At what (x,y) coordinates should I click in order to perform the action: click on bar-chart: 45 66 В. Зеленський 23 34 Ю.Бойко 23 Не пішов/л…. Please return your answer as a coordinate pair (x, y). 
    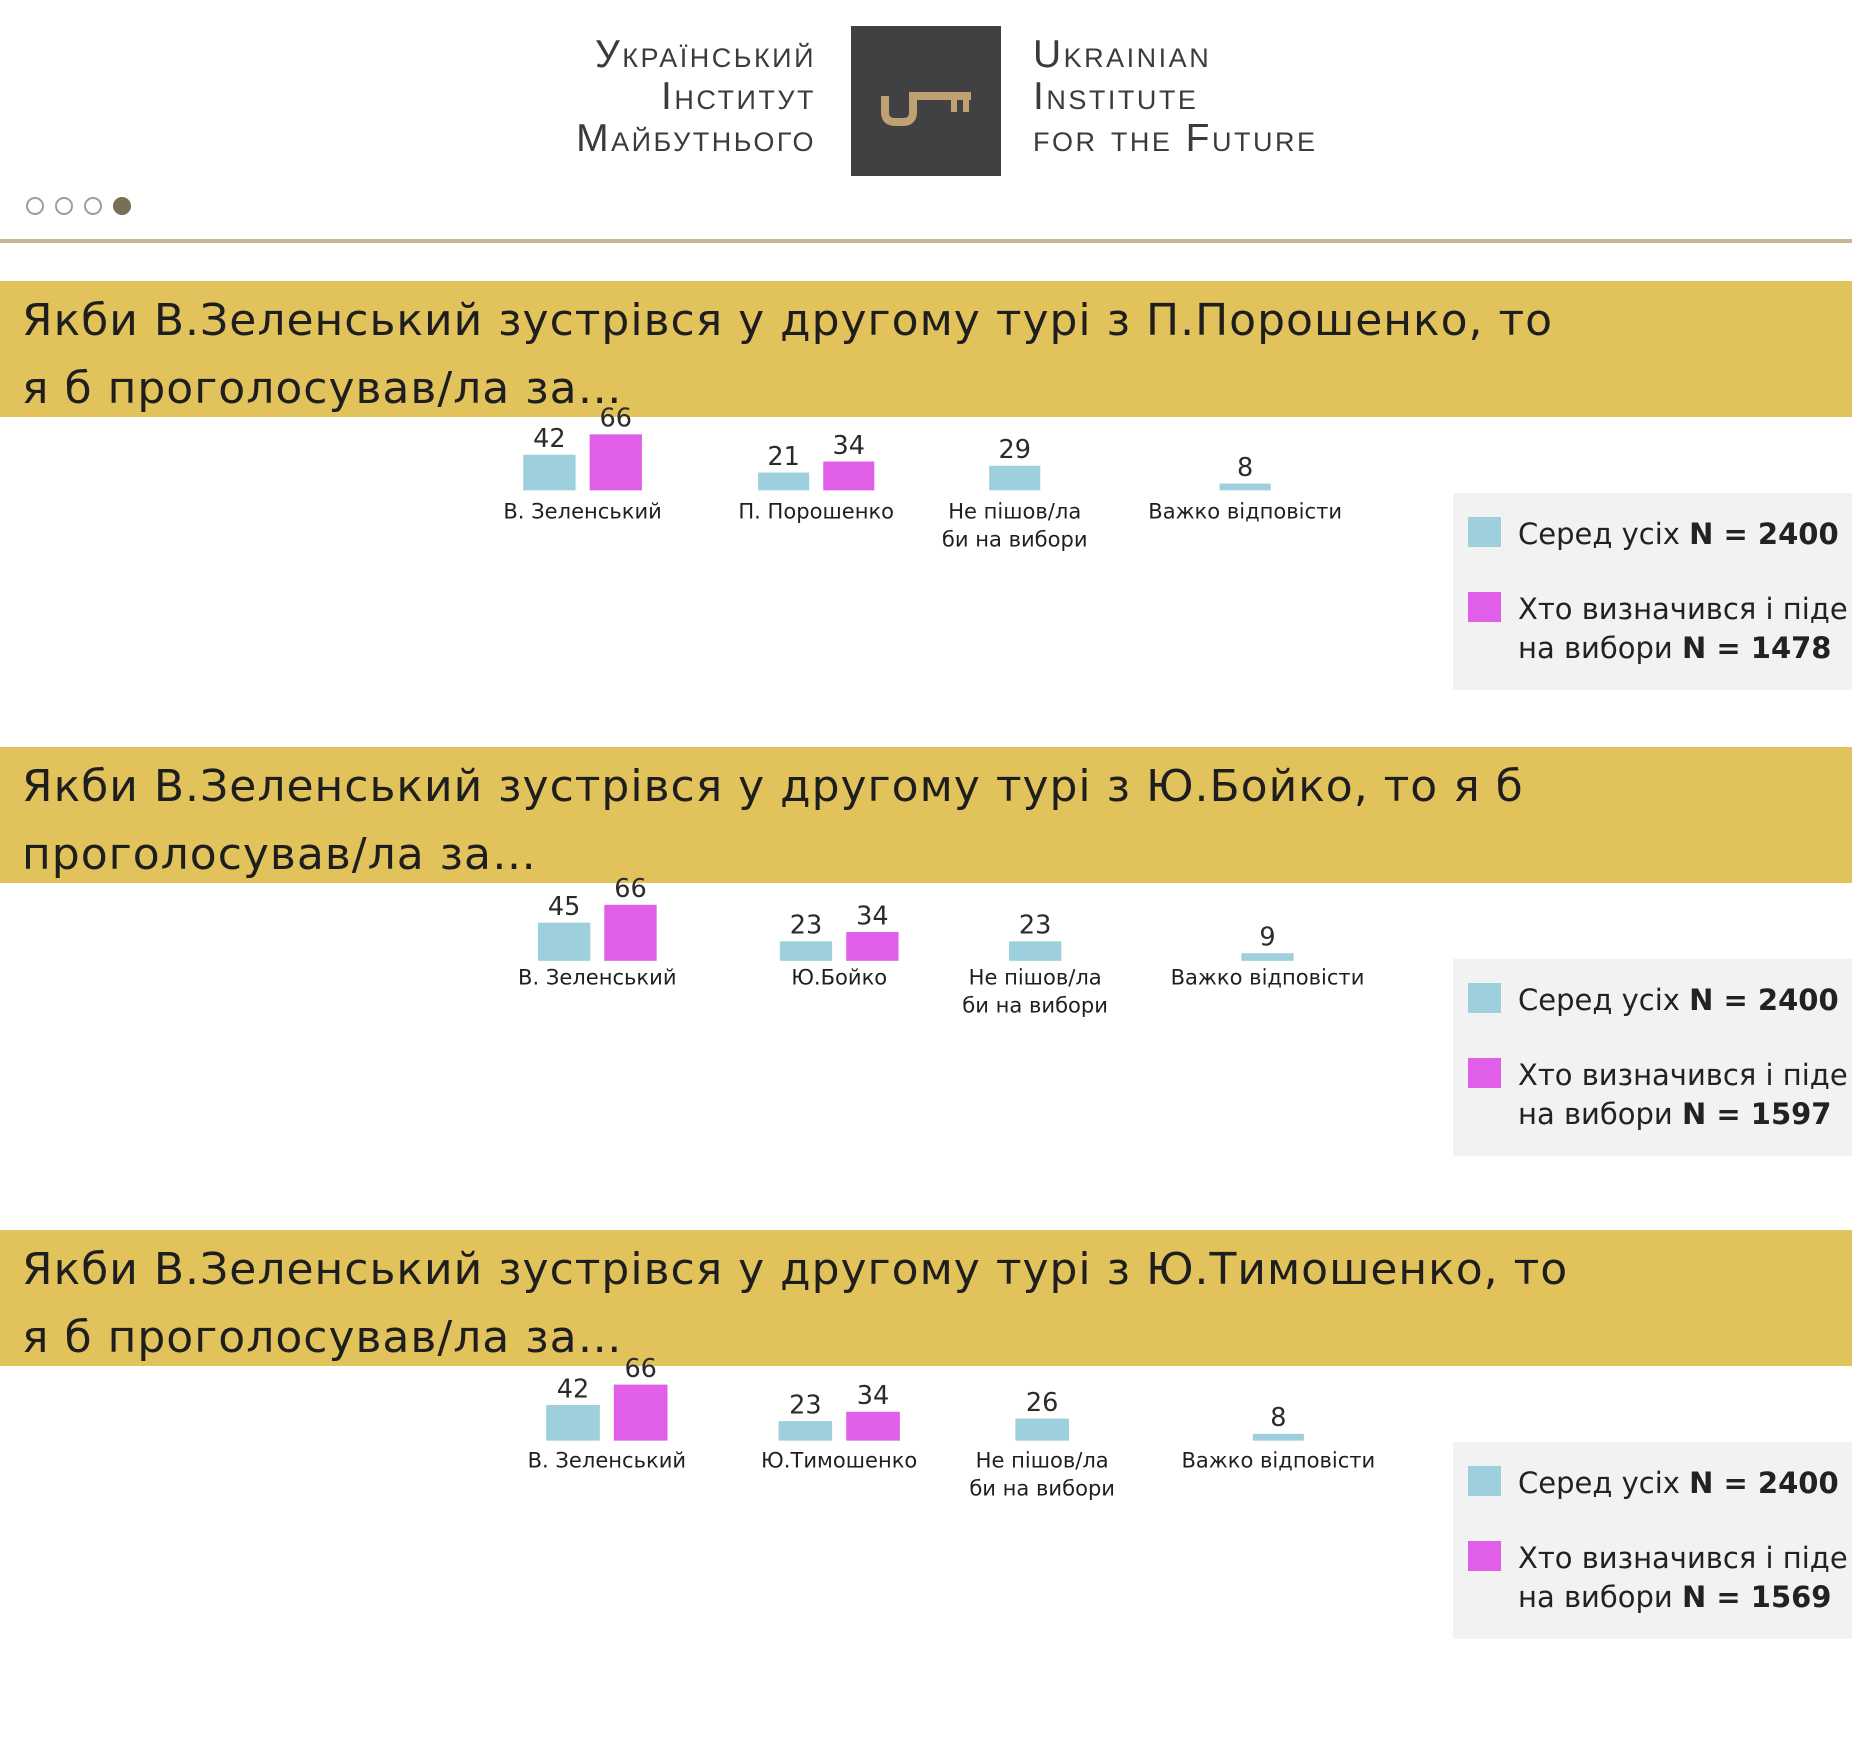
    Looking at the image, I should click on (941, 946).